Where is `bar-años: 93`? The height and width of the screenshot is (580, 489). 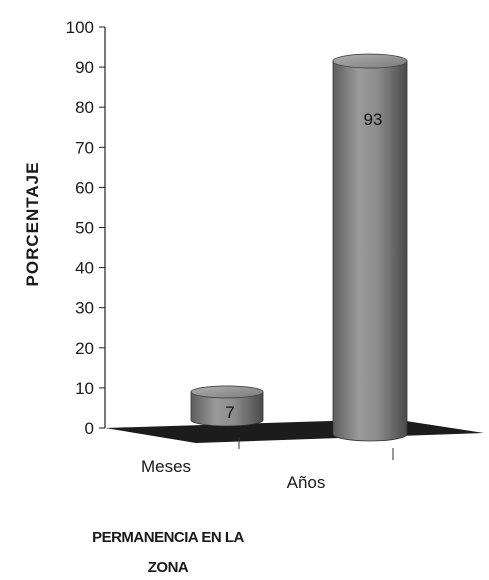 bar-años: 93 is located at coordinates (370, 247).